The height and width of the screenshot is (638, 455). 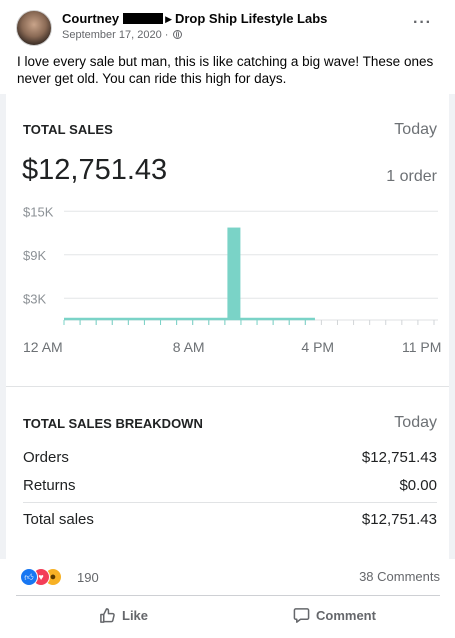 What do you see at coordinates (168, 19) in the screenshot?
I see `caret-right-icon: ▶` at bounding box center [168, 19].